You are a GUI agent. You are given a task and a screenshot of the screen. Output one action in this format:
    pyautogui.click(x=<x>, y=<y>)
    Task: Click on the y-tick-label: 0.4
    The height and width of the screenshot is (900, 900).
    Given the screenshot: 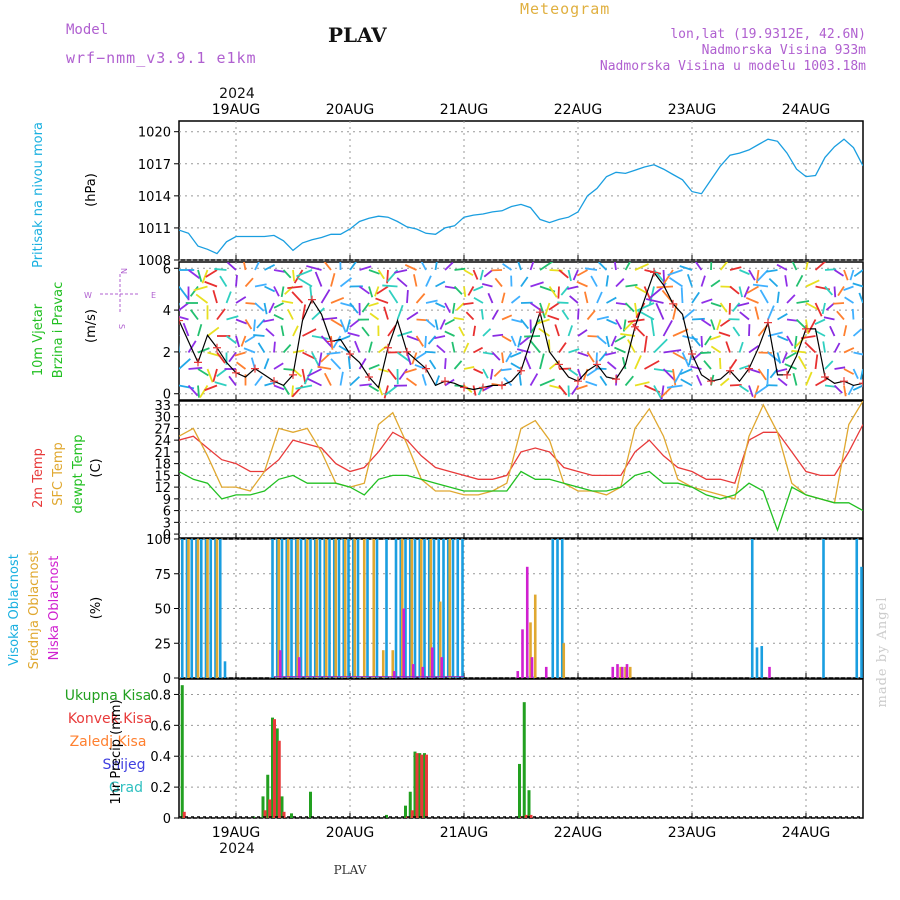 What is the action you would take?
    pyautogui.click(x=160, y=757)
    